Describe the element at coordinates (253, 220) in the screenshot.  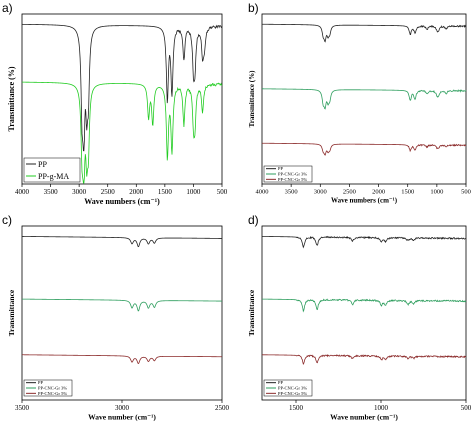
I see `panel-letter: d)` at that location.